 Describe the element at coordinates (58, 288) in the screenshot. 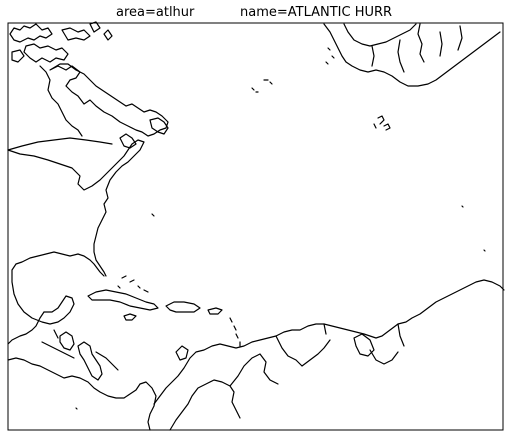

I see `gulf-coastline` at that location.